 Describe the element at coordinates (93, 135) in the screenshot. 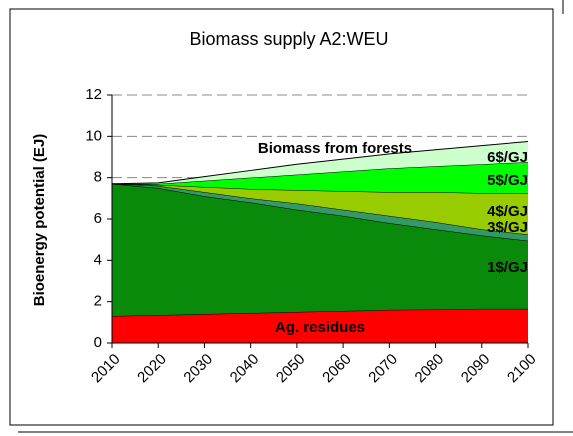

I see `y-tick-label: 10` at that location.